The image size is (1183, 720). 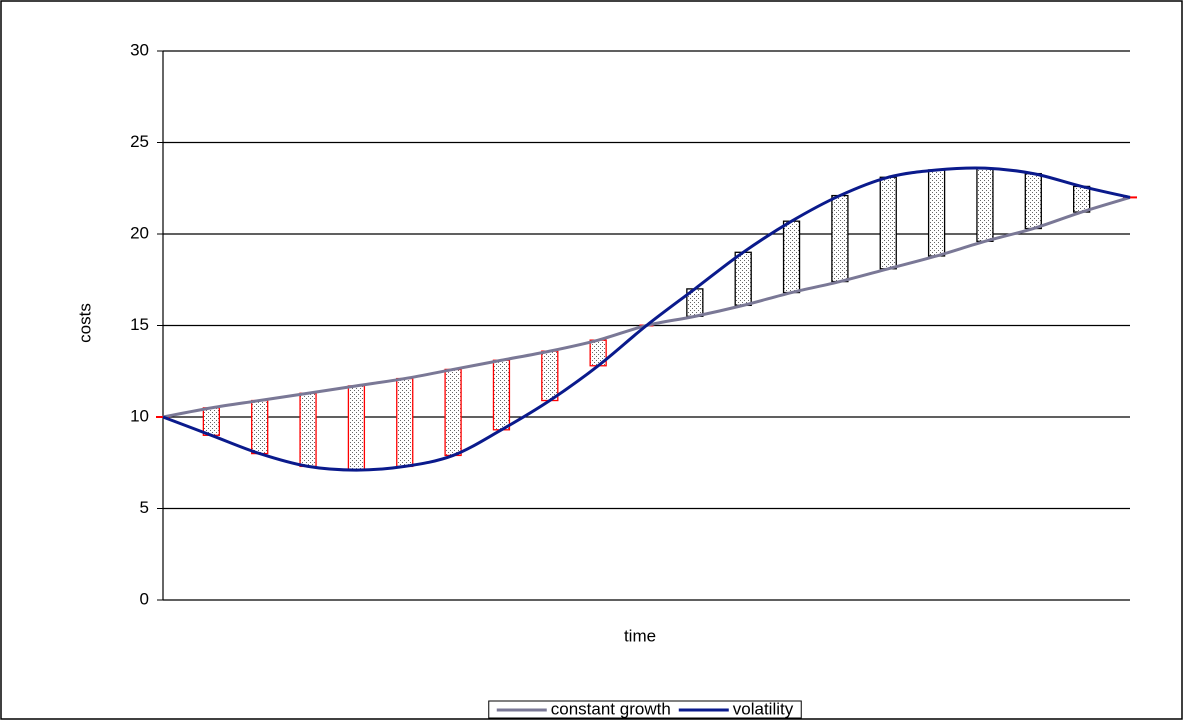 I want to click on legend-label: volatility, so click(x=763, y=708).